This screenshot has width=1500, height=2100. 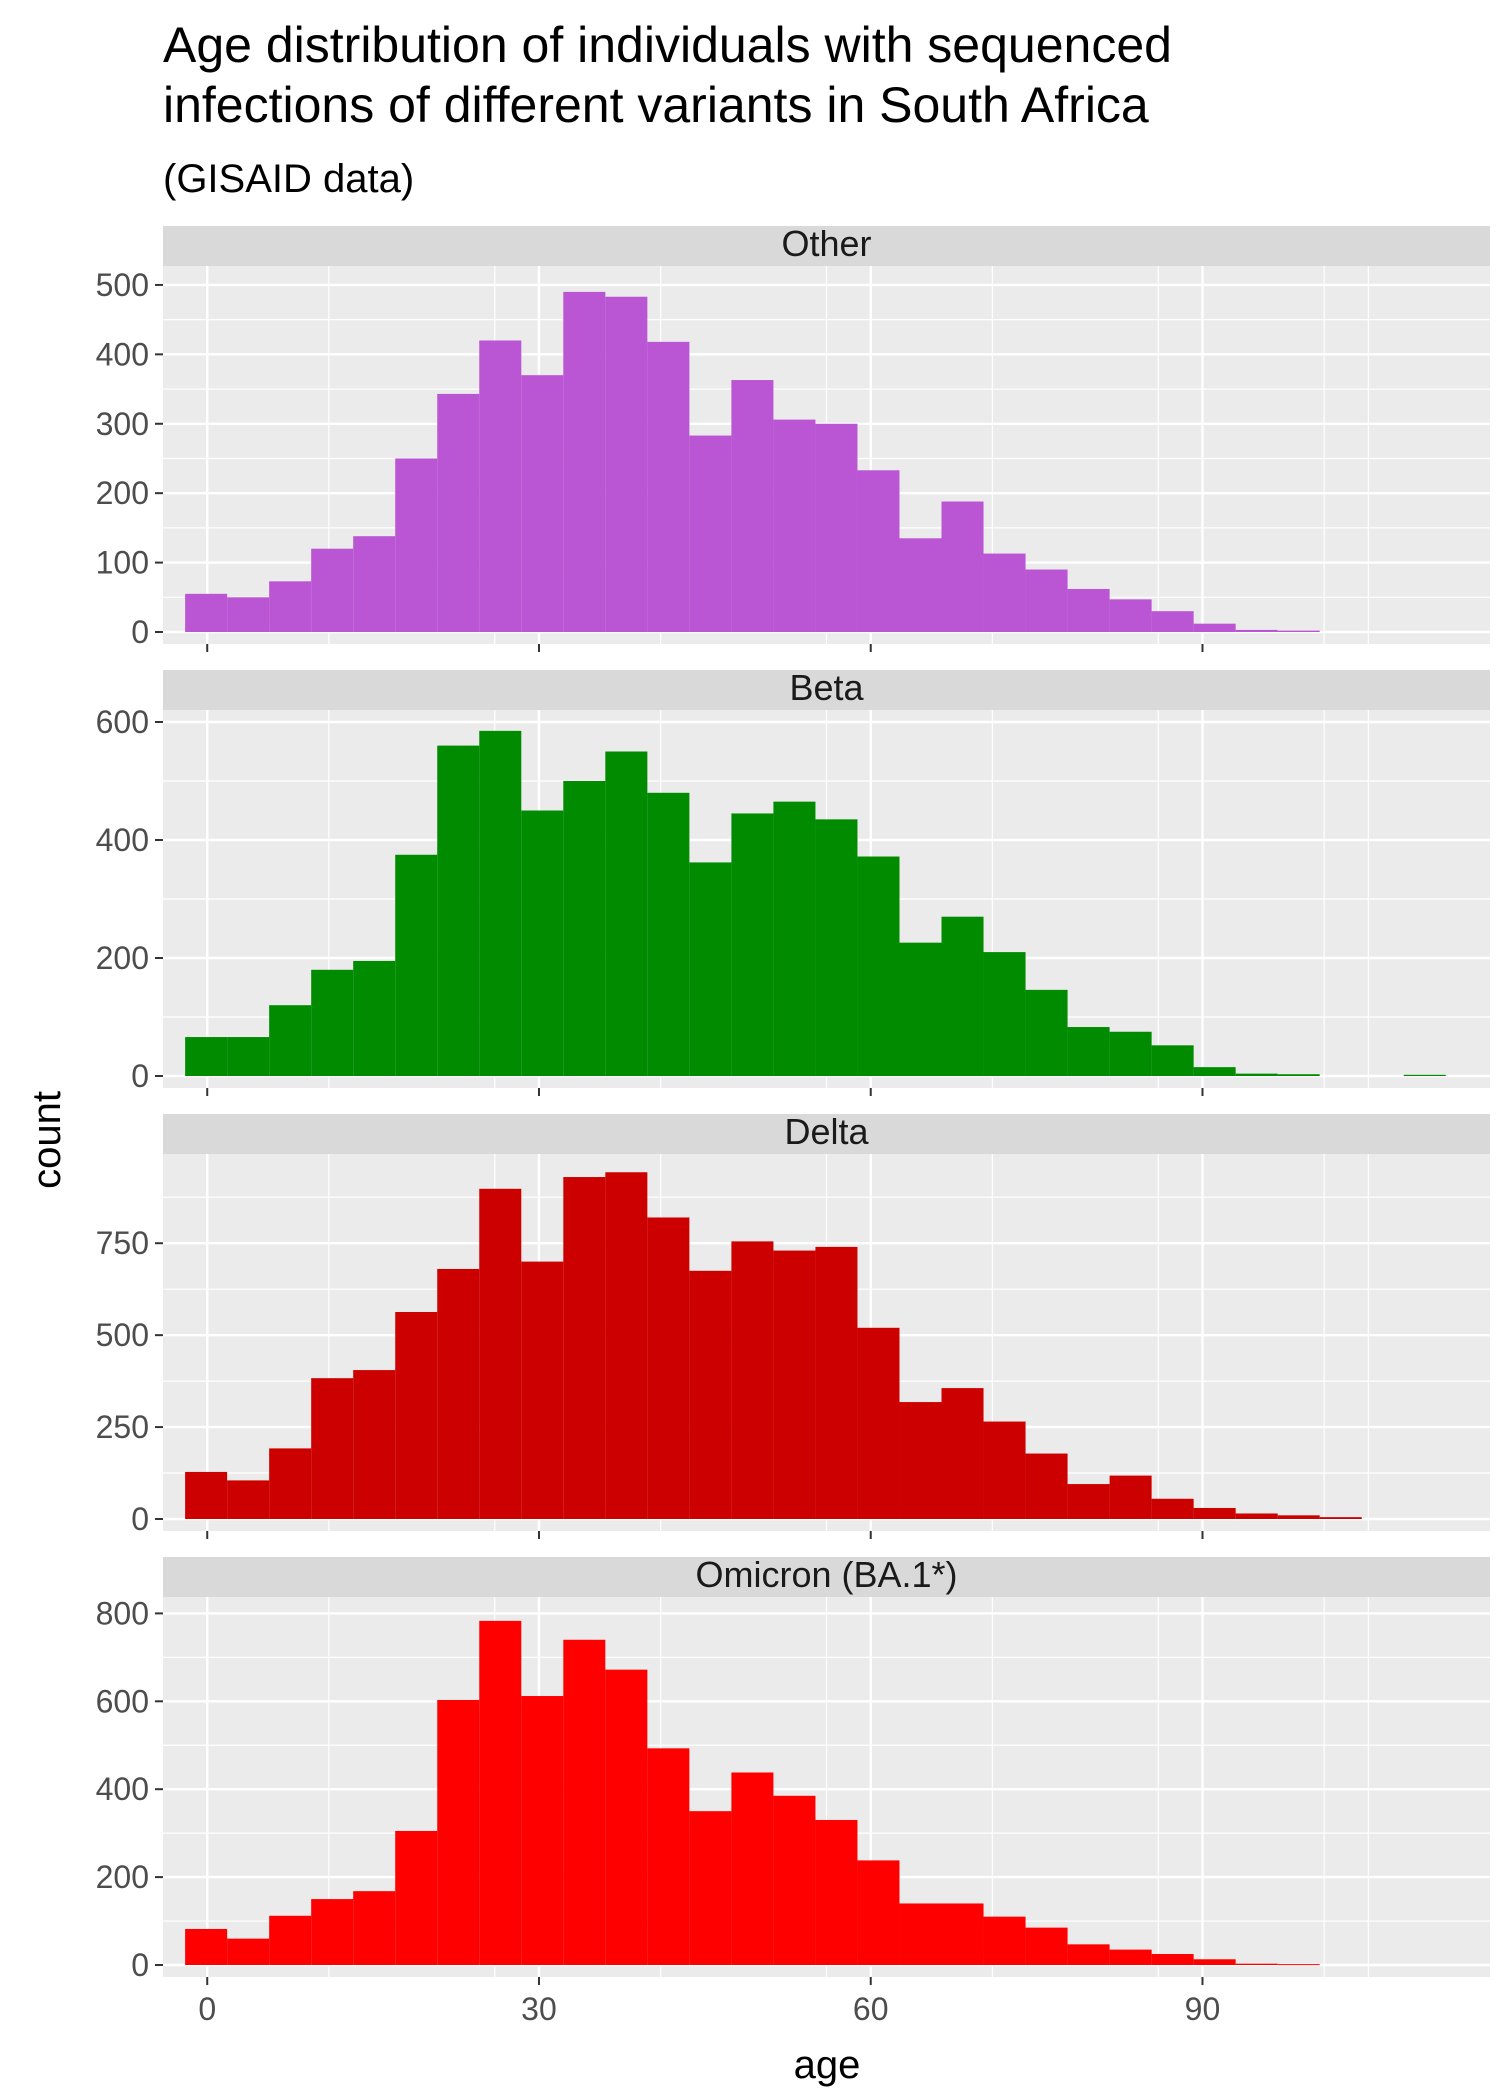 What do you see at coordinates (122, 1243) in the screenshot?
I see `y-tick-label: 750` at bounding box center [122, 1243].